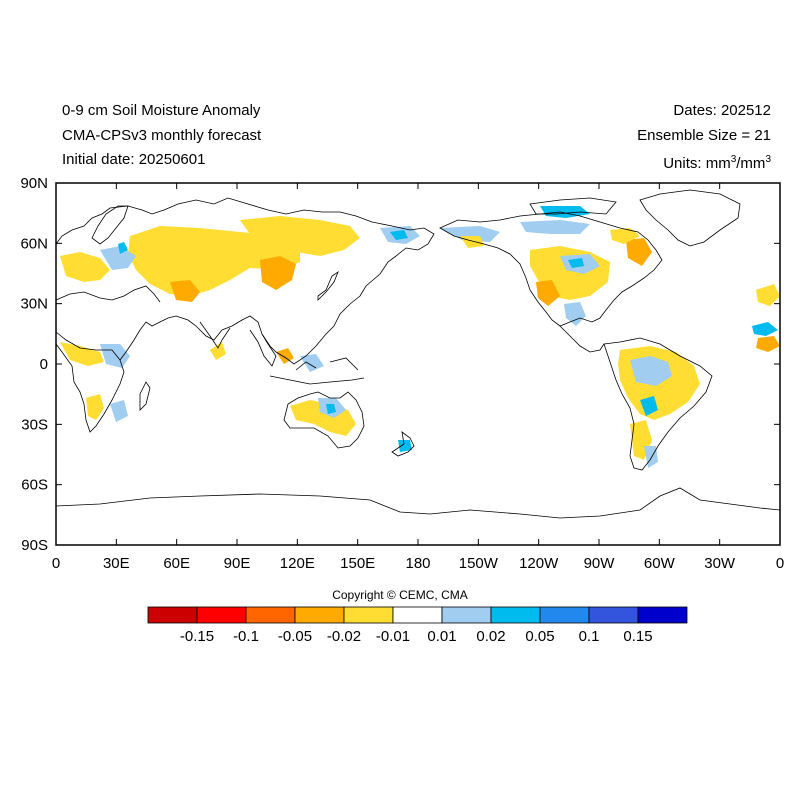 This screenshot has height=800, width=800. What do you see at coordinates (400, 595) in the screenshot?
I see `copyright-text: Copyright © CEMC, CMA` at bounding box center [400, 595].